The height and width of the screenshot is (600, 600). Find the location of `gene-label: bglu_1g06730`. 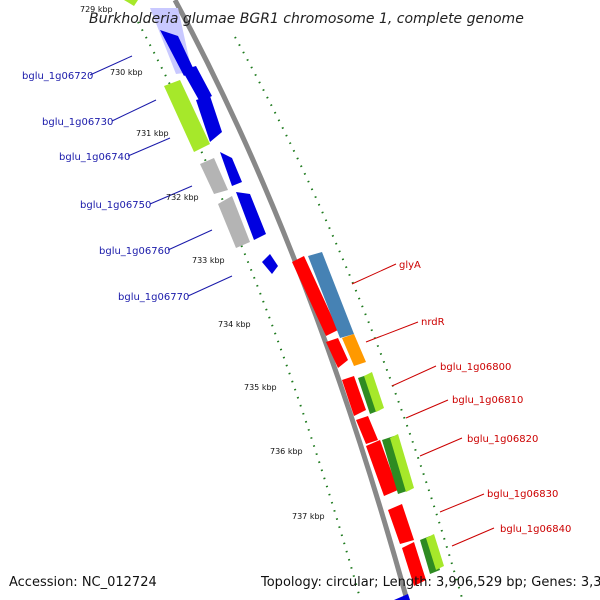

gene-label: bglu_1g06730 is located at coordinates (77, 122).